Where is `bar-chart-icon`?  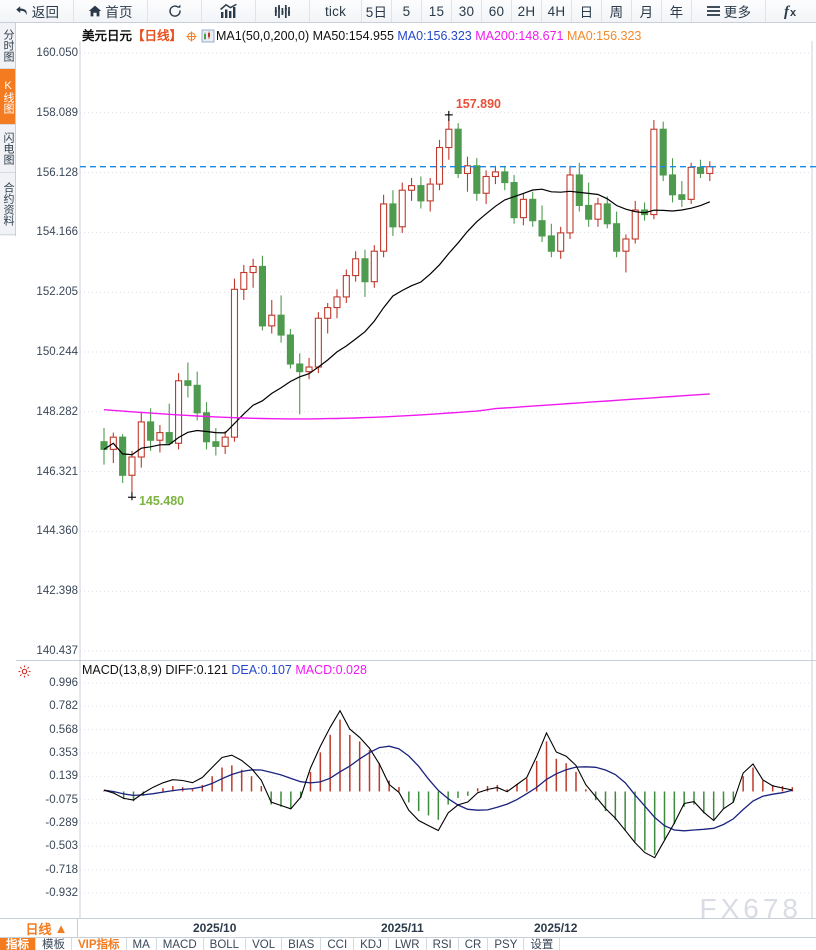 bar-chart-icon is located at coordinates (228, 11).